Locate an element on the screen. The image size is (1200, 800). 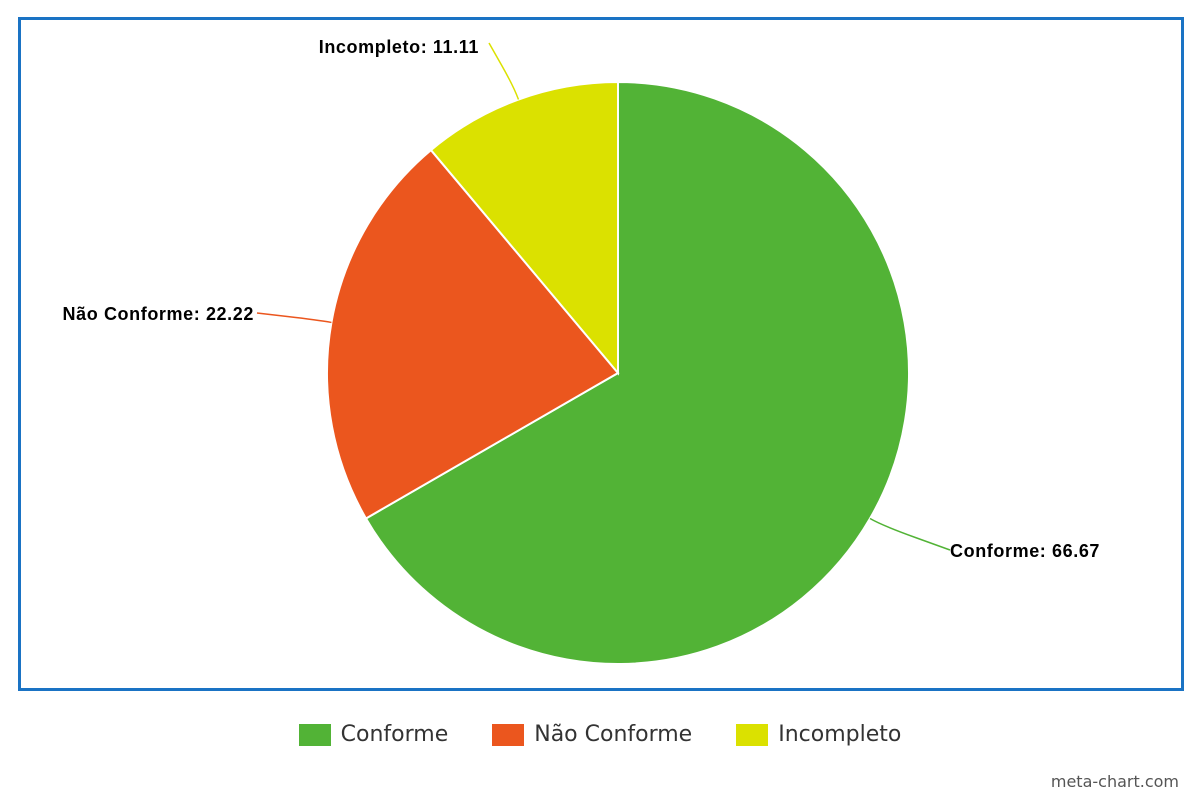
legend-swatch-conforme is located at coordinates (314, 734).